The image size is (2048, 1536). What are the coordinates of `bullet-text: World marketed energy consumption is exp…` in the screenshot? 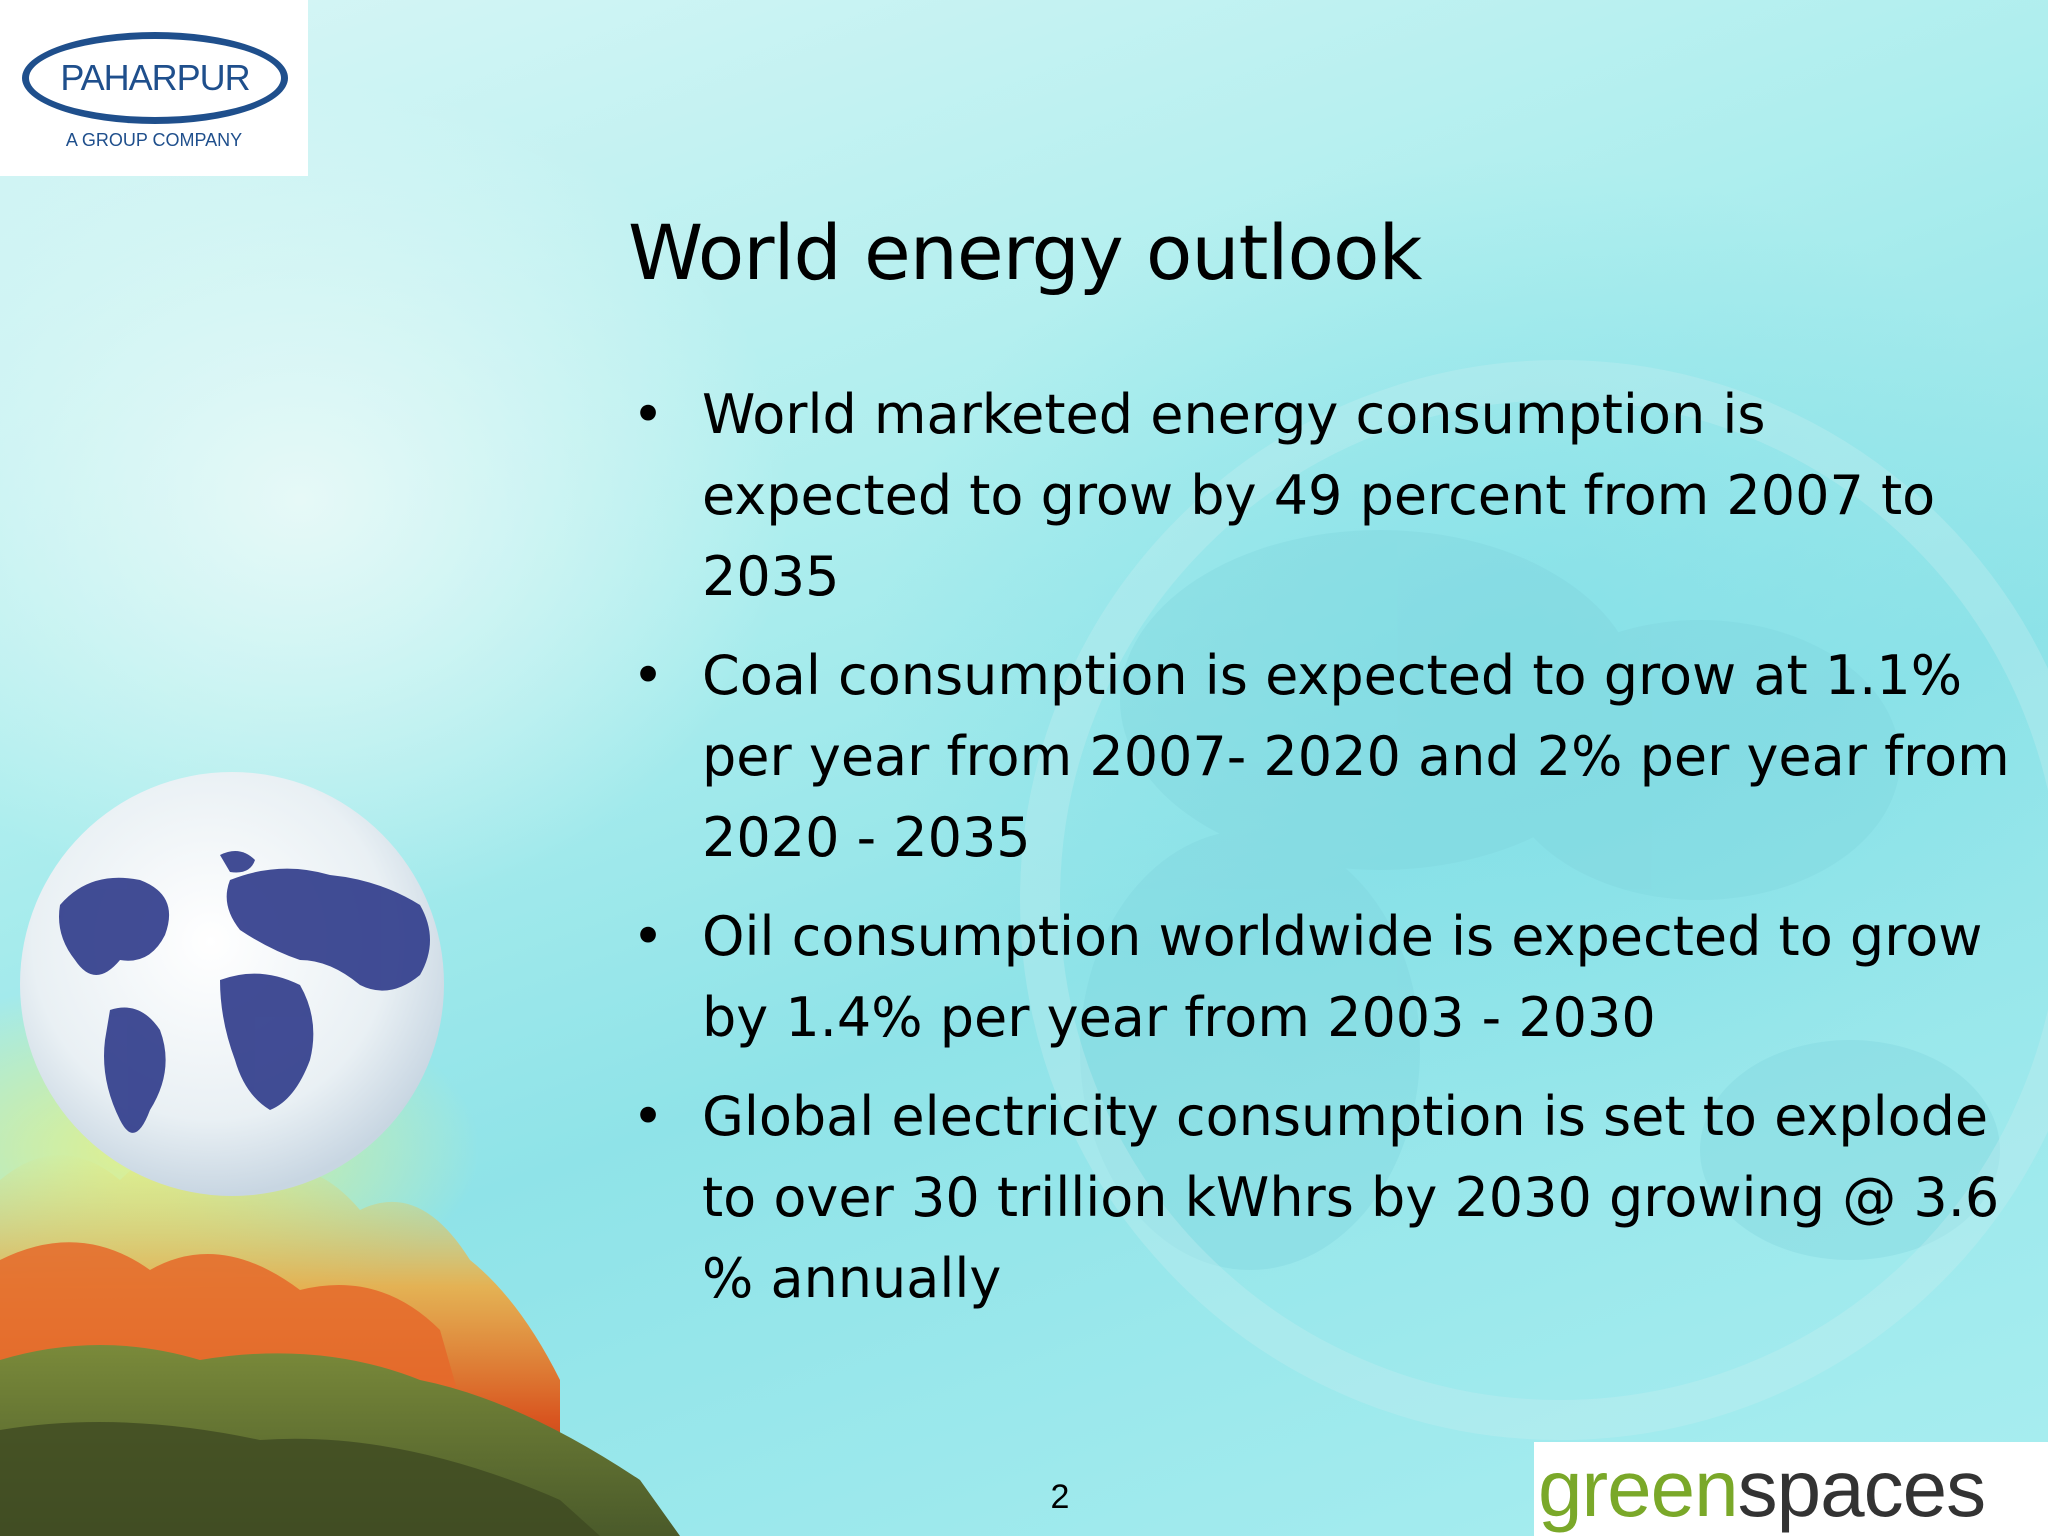 It's located at (1319, 495).